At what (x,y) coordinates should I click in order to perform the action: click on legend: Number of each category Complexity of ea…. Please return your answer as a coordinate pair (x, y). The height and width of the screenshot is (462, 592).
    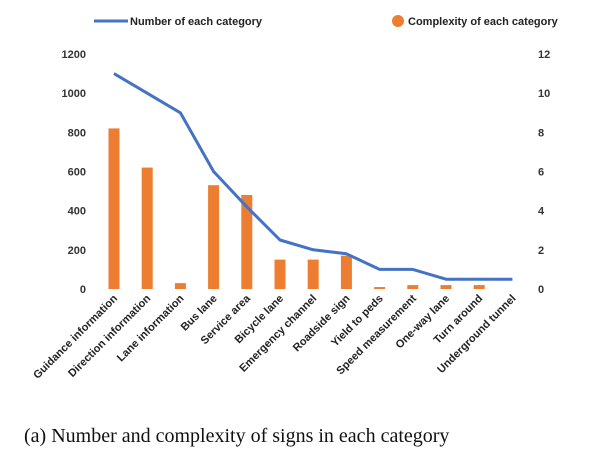
    Looking at the image, I should click on (326, 21).